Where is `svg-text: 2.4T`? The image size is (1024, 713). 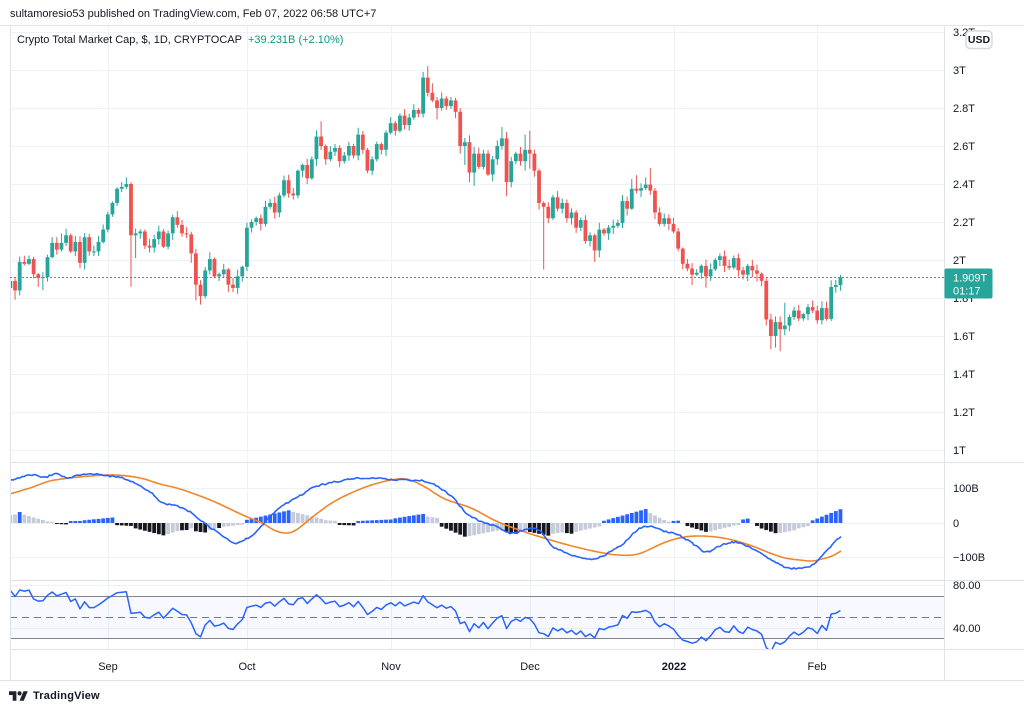
svg-text: 2.4T is located at coordinates (964, 185).